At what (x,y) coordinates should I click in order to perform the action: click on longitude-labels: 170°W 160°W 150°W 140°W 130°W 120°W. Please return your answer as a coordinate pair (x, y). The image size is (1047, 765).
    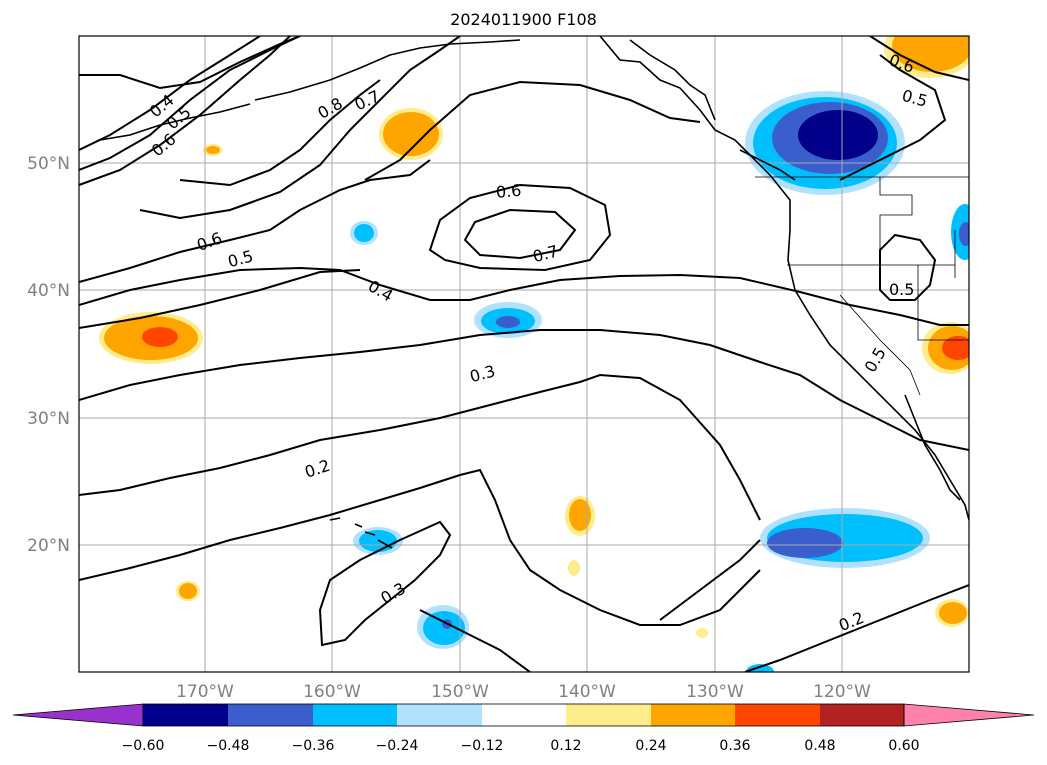
    Looking at the image, I should click on (523, 692).